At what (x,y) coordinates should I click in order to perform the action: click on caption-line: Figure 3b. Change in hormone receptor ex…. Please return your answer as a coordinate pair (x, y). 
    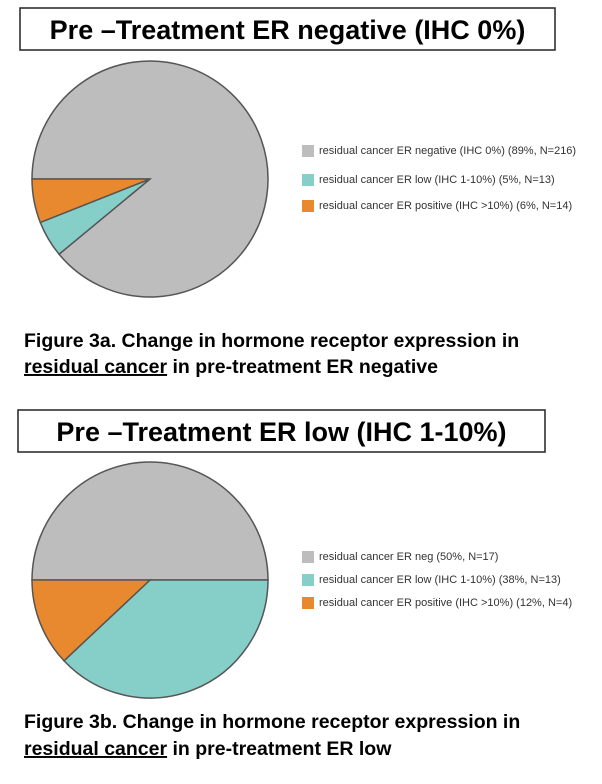
    Looking at the image, I should click on (272, 722).